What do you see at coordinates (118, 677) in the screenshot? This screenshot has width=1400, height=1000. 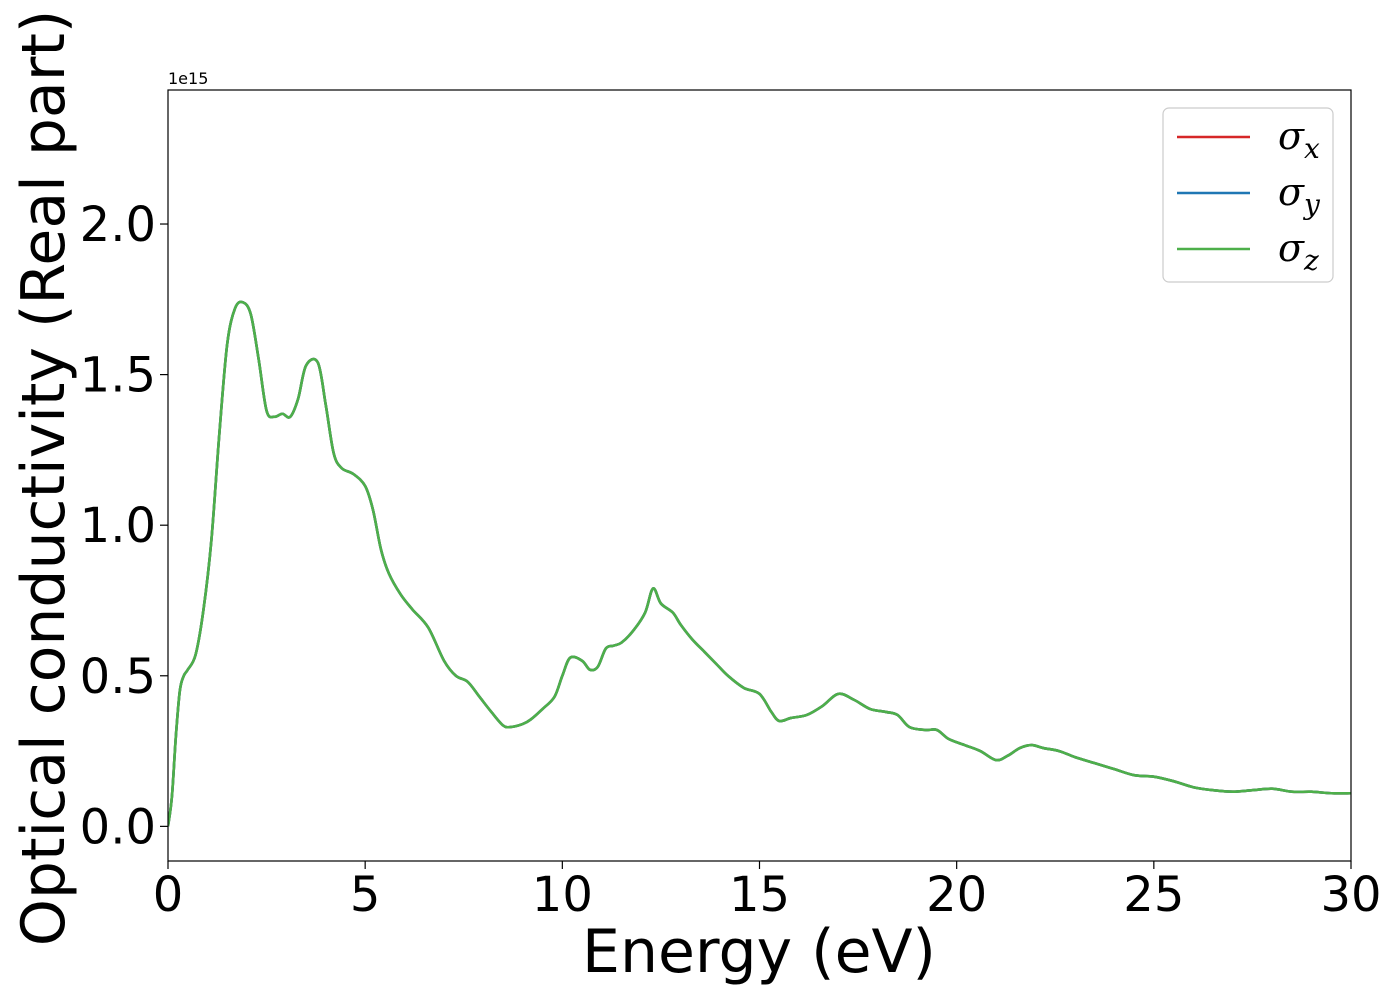 I see `y-tick-label: 0.5` at bounding box center [118, 677].